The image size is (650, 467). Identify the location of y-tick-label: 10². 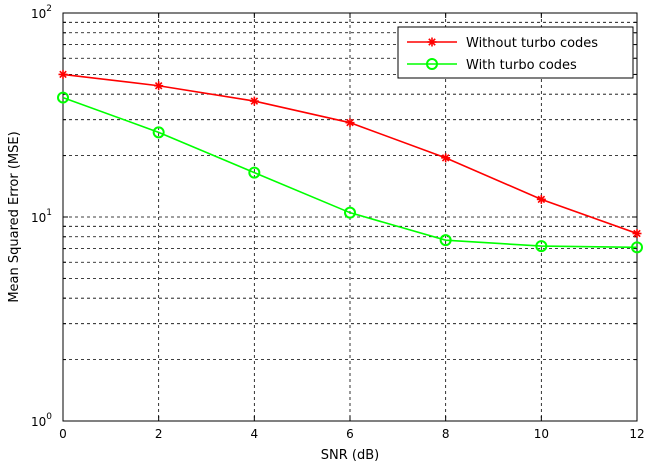
(41, 12).